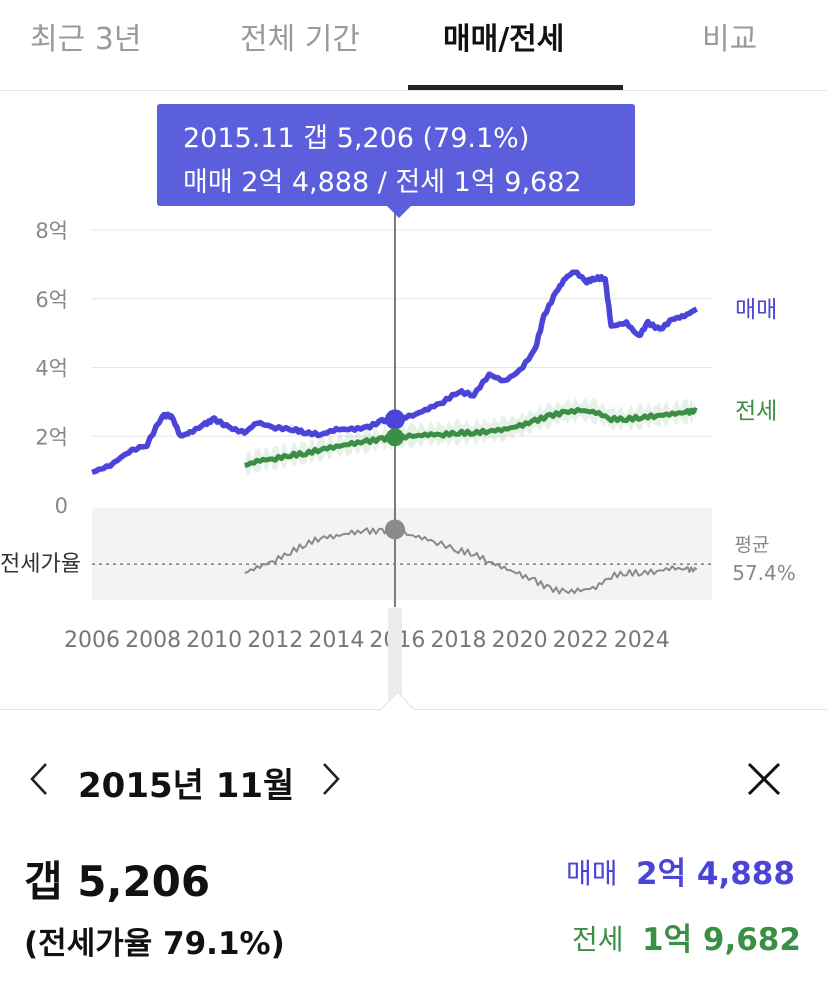 The height and width of the screenshot is (1001, 827). Describe the element at coordinates (154, 944) in the screenshot. I see `jeonse-ratio: (전세가율 79.1%)` at that location.